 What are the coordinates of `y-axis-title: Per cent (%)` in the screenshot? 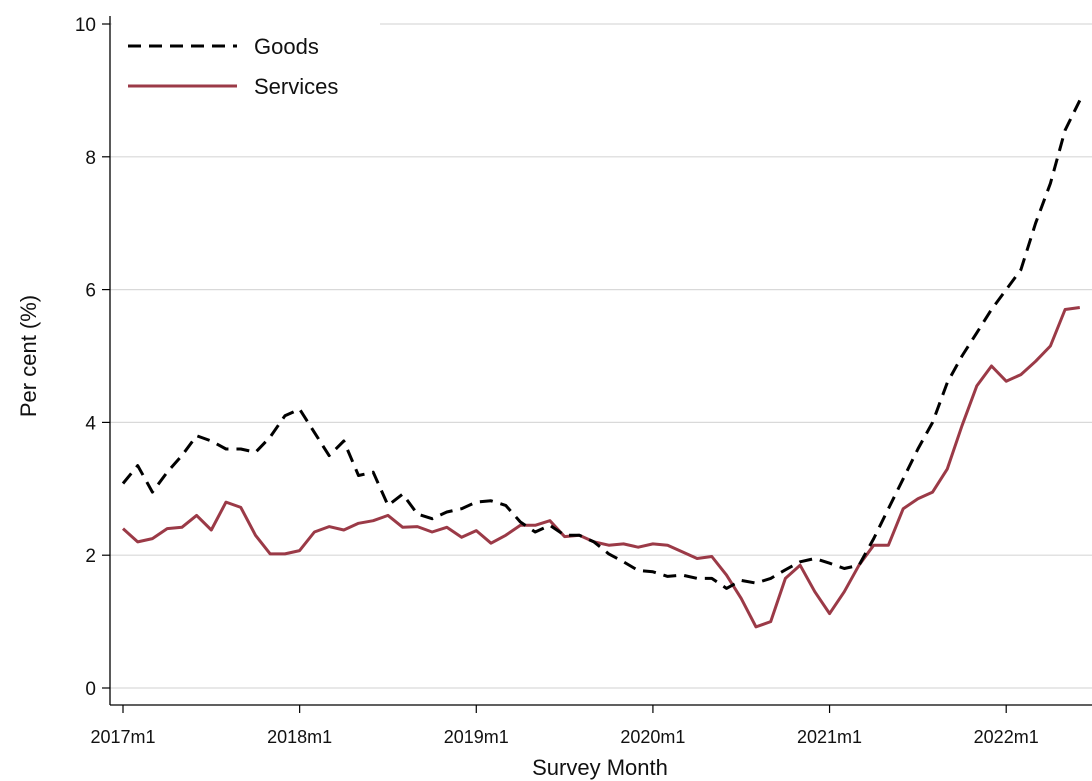 It's located at (28, 356).